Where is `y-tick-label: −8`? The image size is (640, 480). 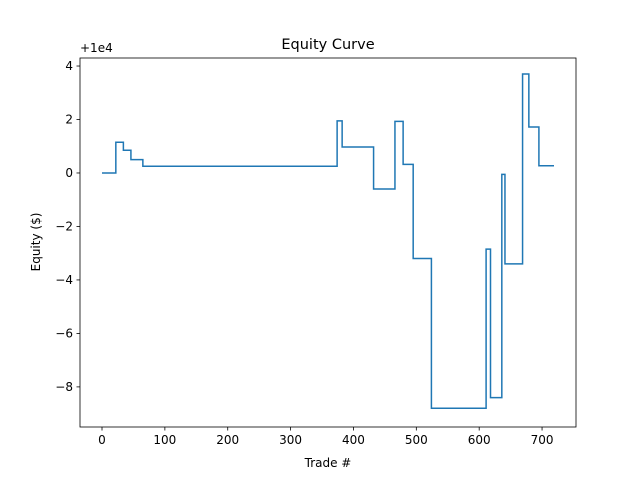 y-tick-label: −8 is located at coordinates (64, 387).